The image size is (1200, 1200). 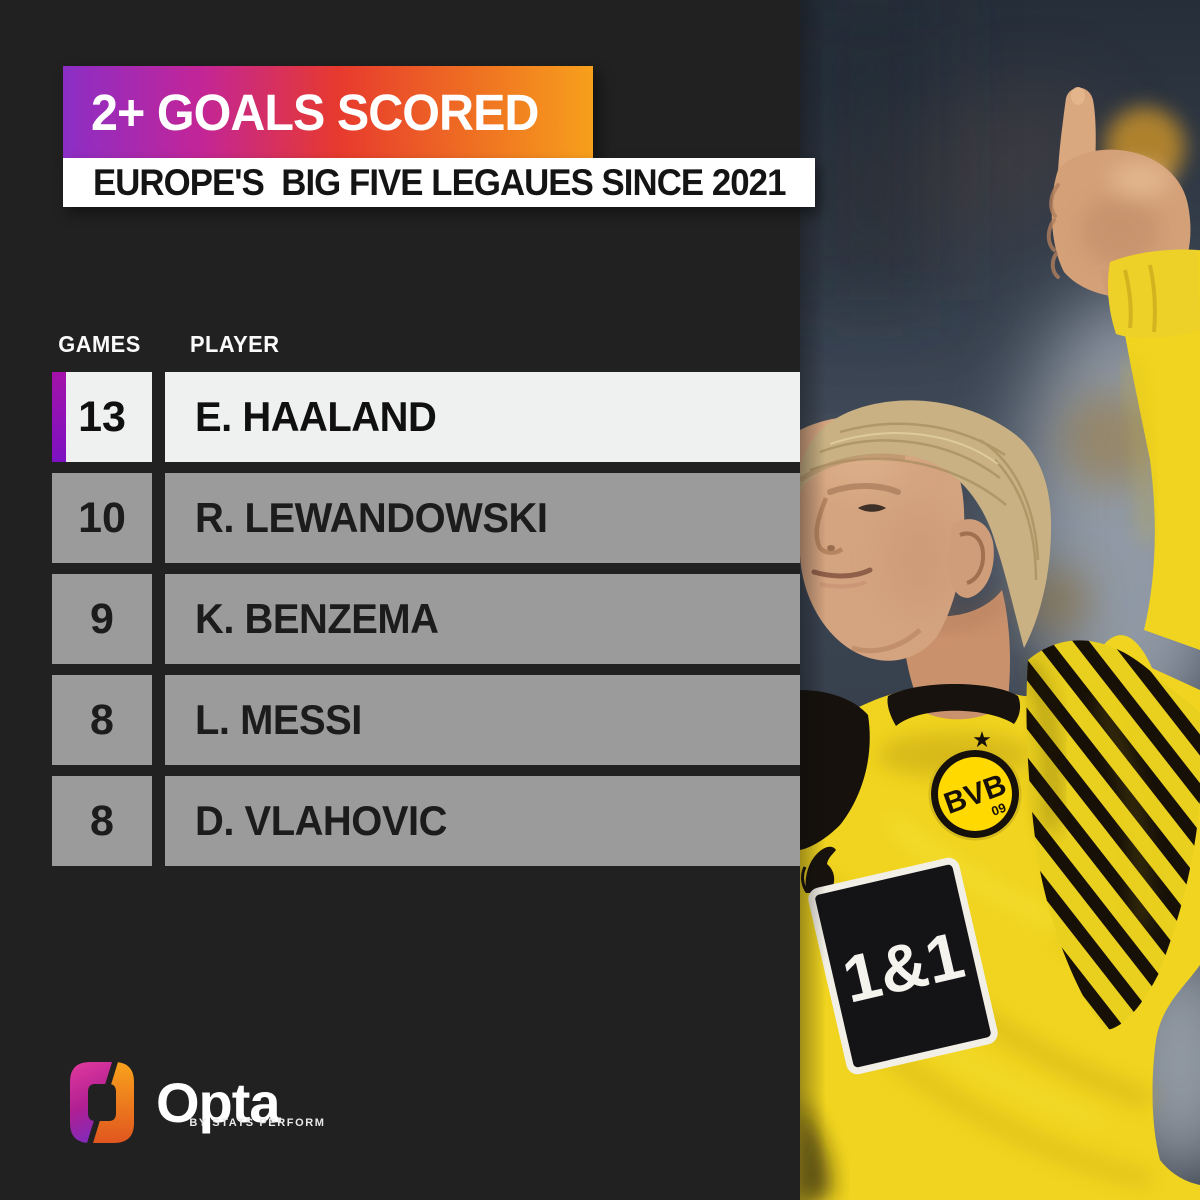 I want to click on title-banner: 2+ GOALS SCORED, so click(x=328, y=112).